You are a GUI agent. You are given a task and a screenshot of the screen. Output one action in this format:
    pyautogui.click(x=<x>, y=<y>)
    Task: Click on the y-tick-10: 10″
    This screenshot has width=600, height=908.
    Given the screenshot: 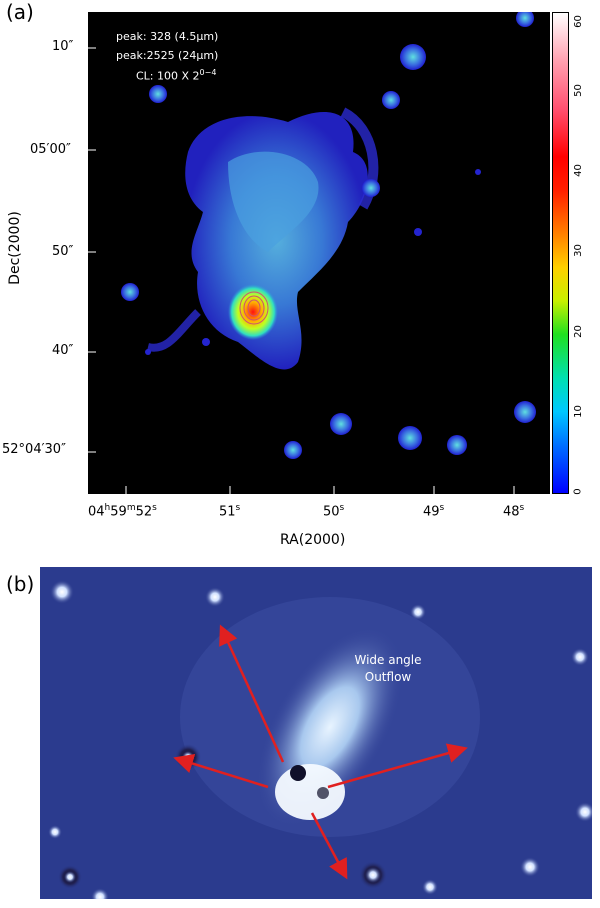 What is the action you would take?
    pyautogui.click(x=63, y=46)
    